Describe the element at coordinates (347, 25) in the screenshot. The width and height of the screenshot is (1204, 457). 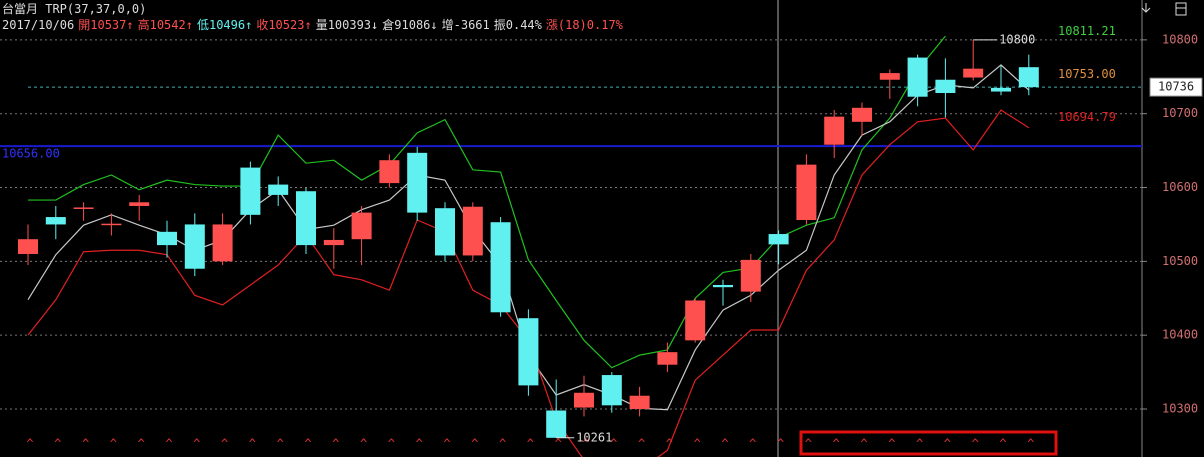
I see `info-item: 量100393↓` at that location.